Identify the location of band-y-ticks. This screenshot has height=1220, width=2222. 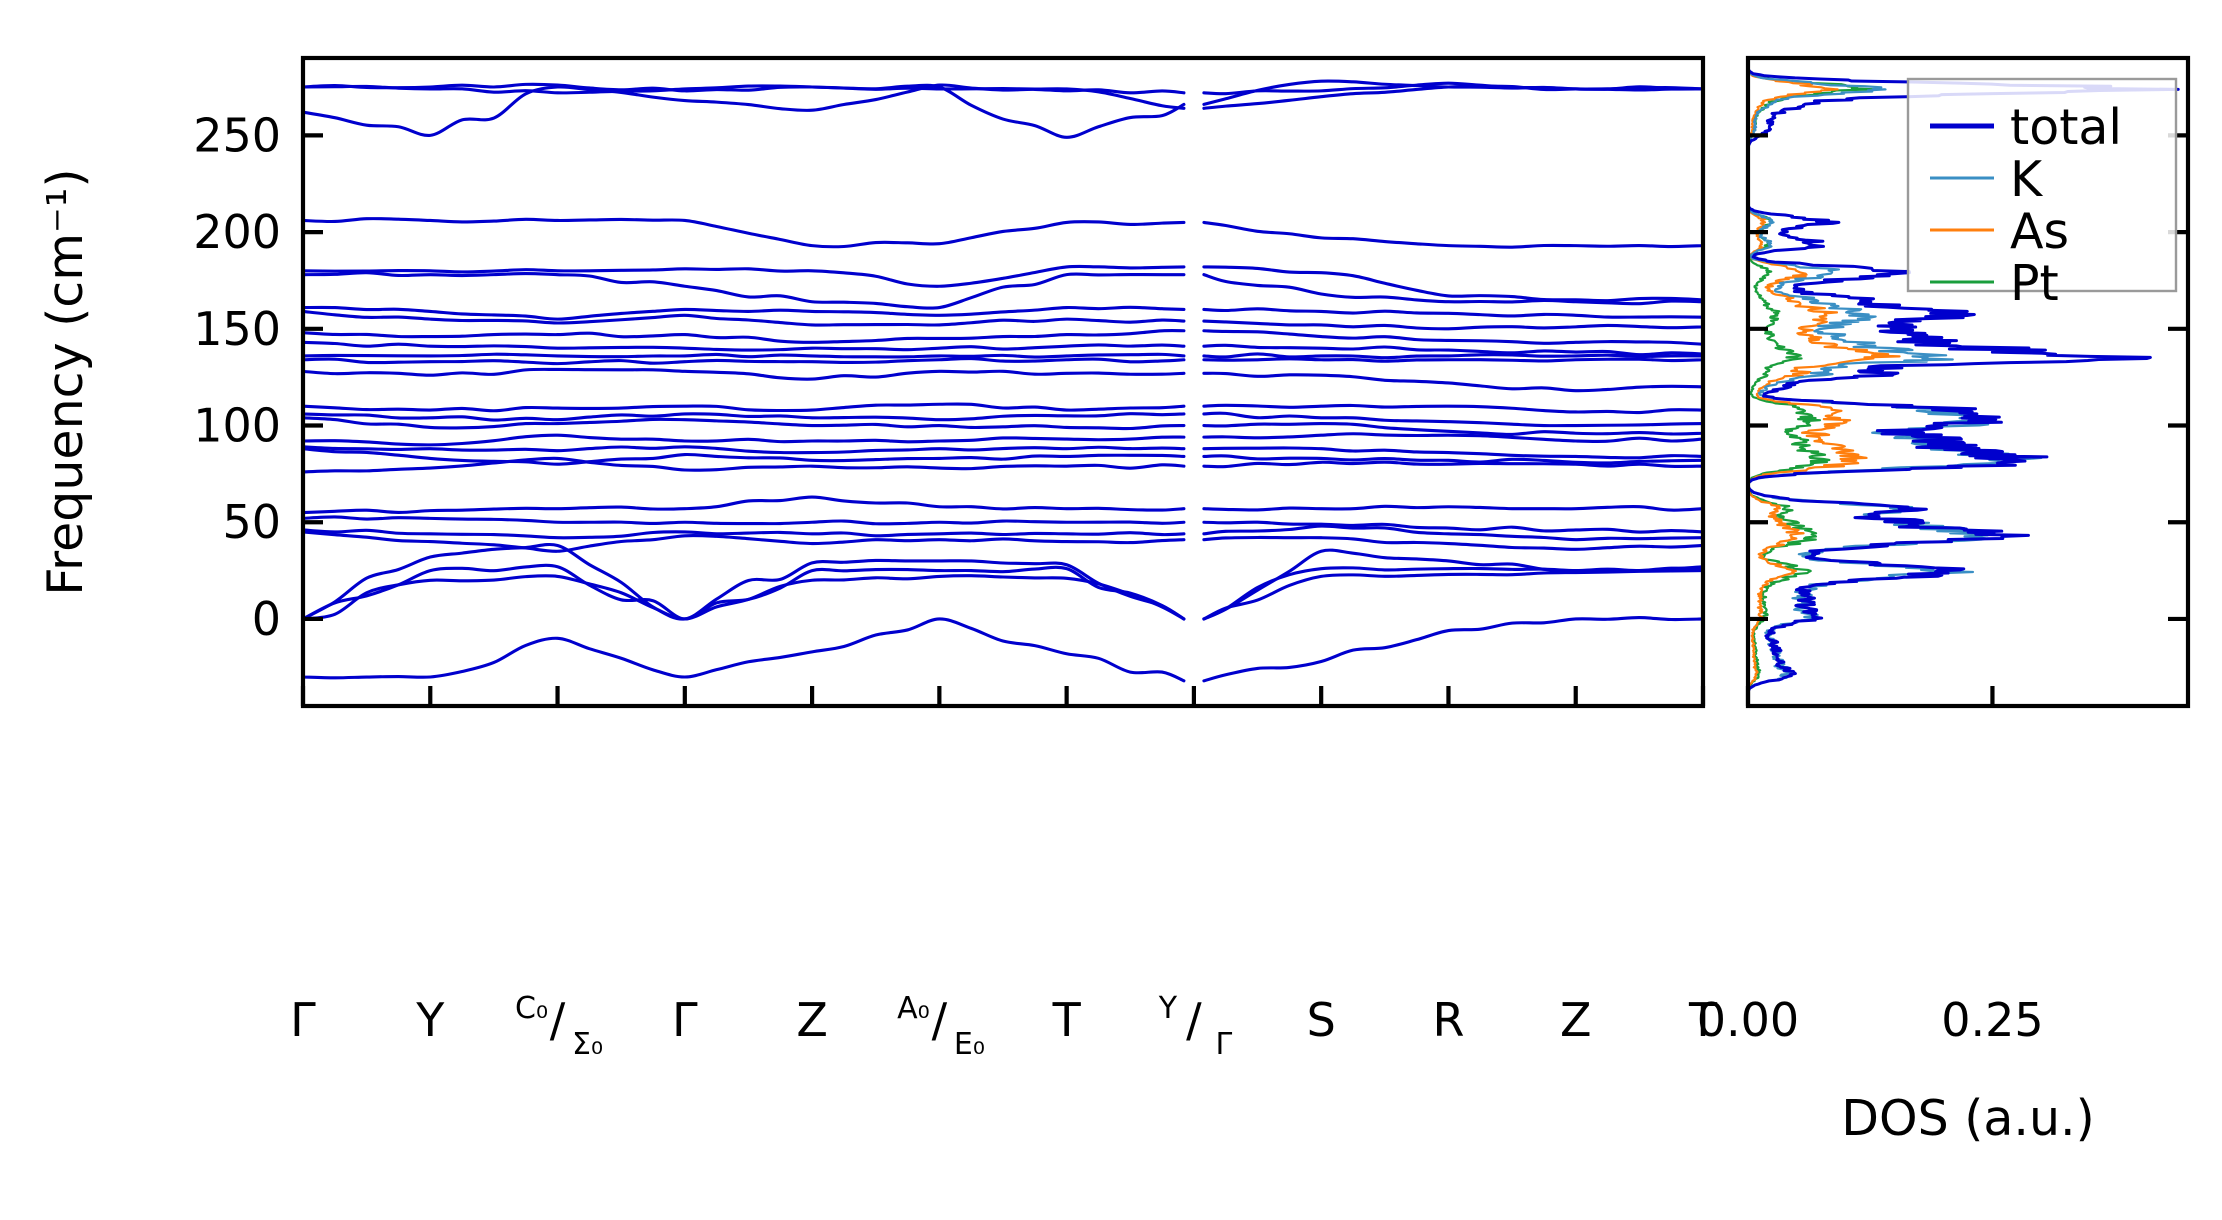
(313, 377).